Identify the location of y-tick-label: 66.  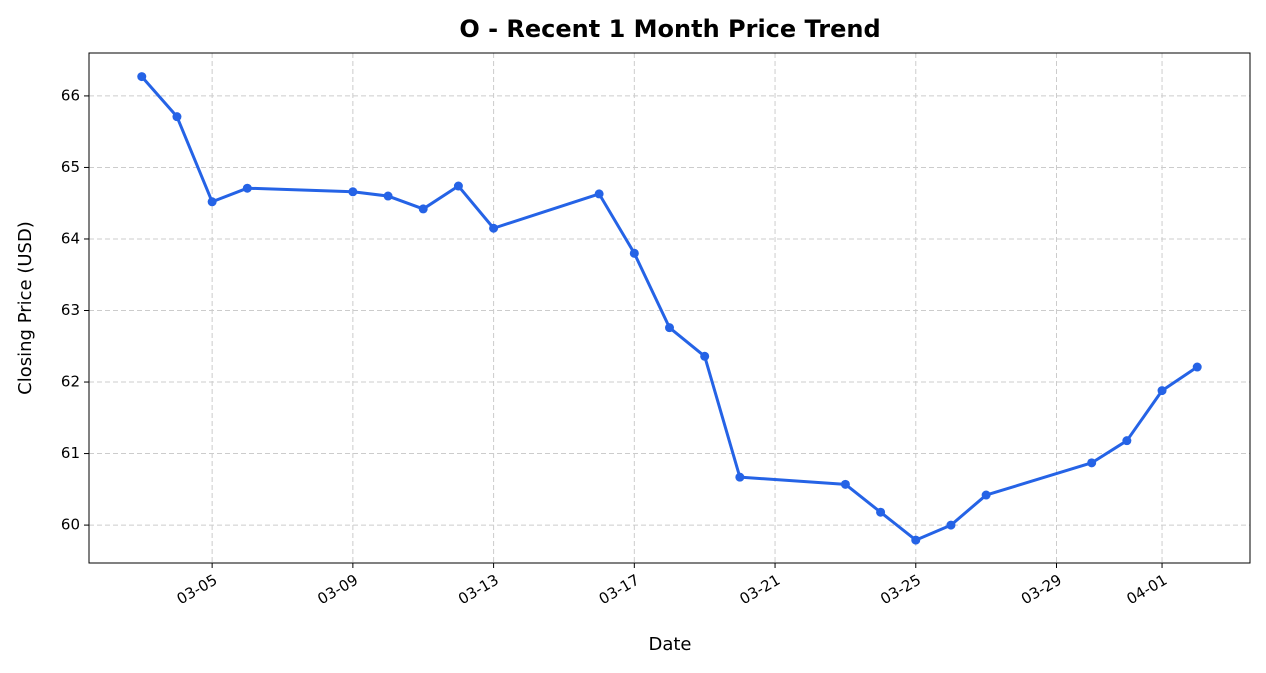
(70, 95).